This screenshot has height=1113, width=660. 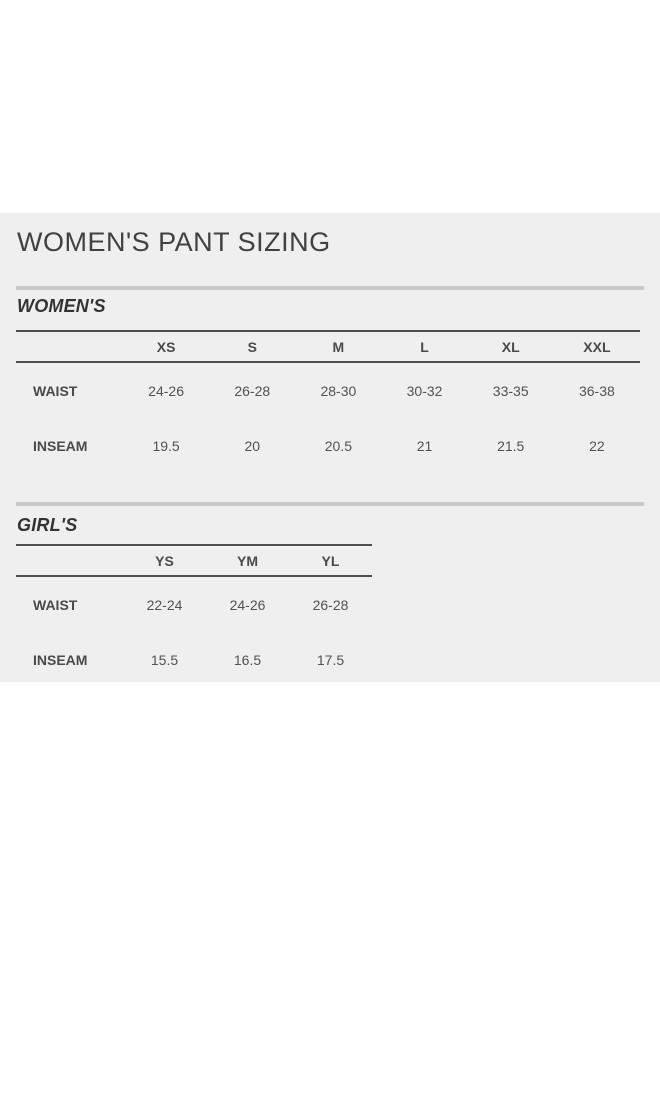 What do you see at coordinates (166, 346) in the screenshot?
I see `column-header: XS` at bounding box center [166, 346].